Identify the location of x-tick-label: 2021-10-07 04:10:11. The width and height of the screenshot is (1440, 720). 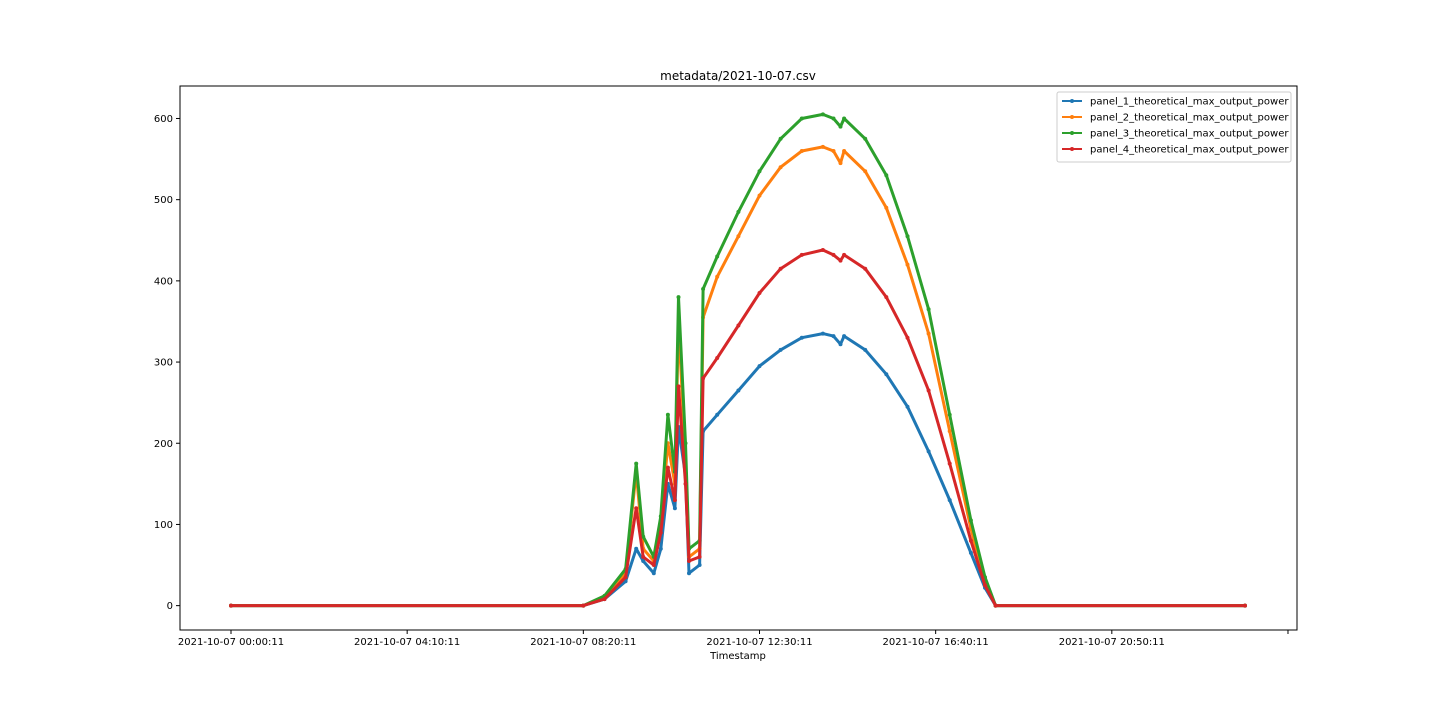
(407, 642).